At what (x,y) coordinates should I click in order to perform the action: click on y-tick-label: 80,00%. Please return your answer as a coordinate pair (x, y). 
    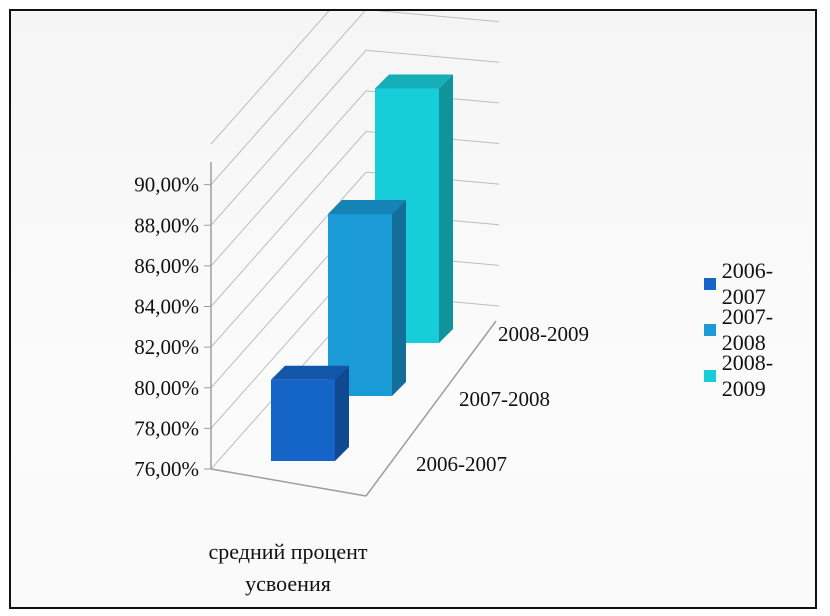
    Looking at the image, I should click on (166, 388).